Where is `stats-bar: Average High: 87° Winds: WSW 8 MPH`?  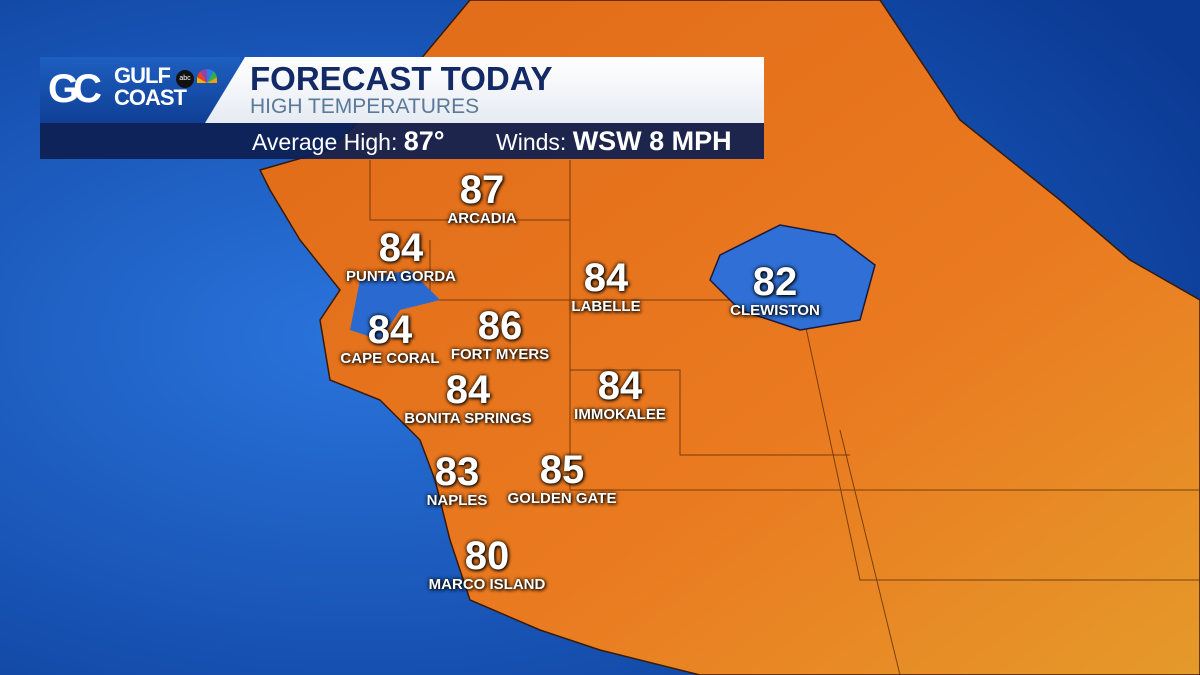 stats-bar: Average High: 87° Winds: WSW 8 MPH is located at coordinates (402, 141).